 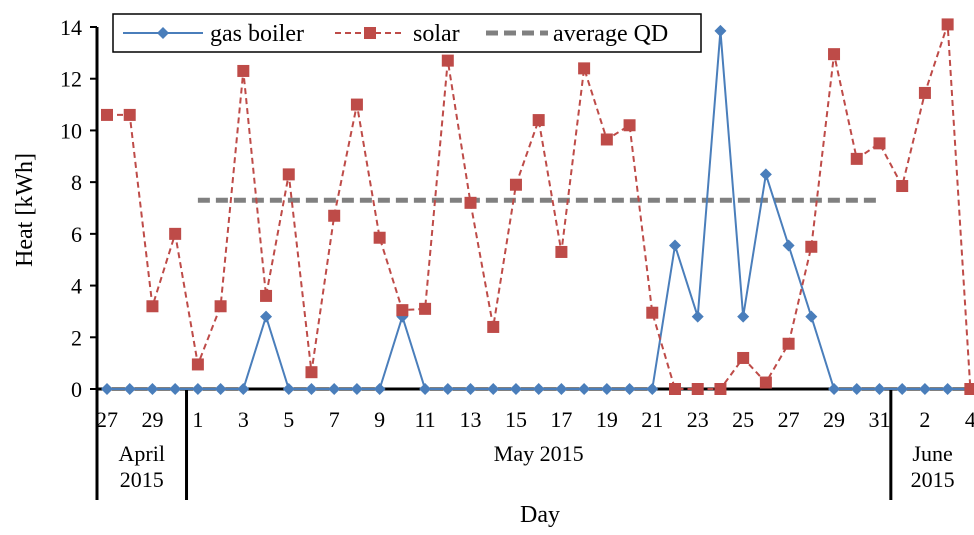 I want to click on x-tick-label: 1, so click(x=197, y=419).